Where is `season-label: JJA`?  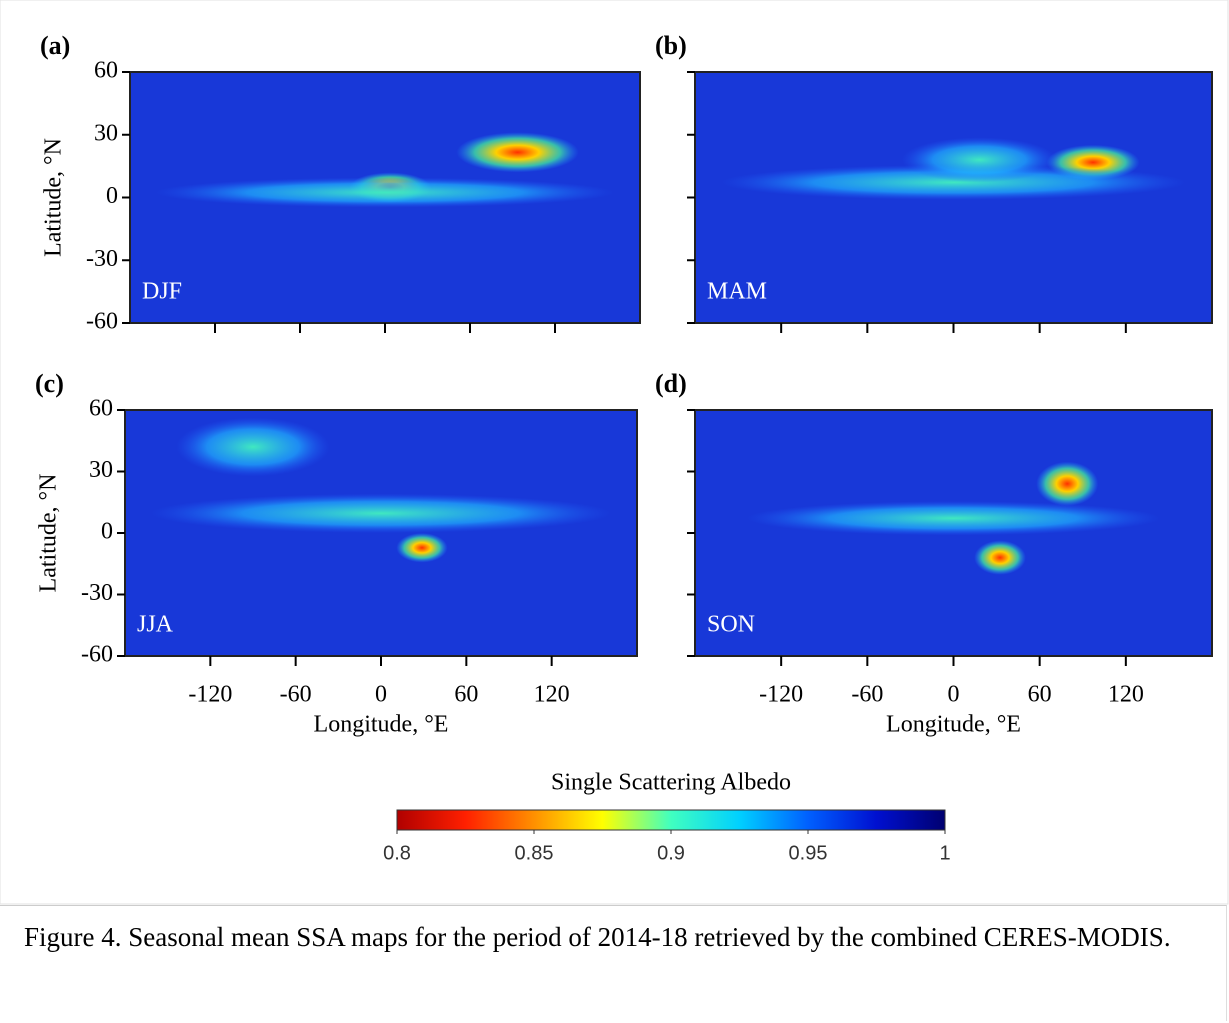 season-label: JJA is located at coordinates (155, 625).